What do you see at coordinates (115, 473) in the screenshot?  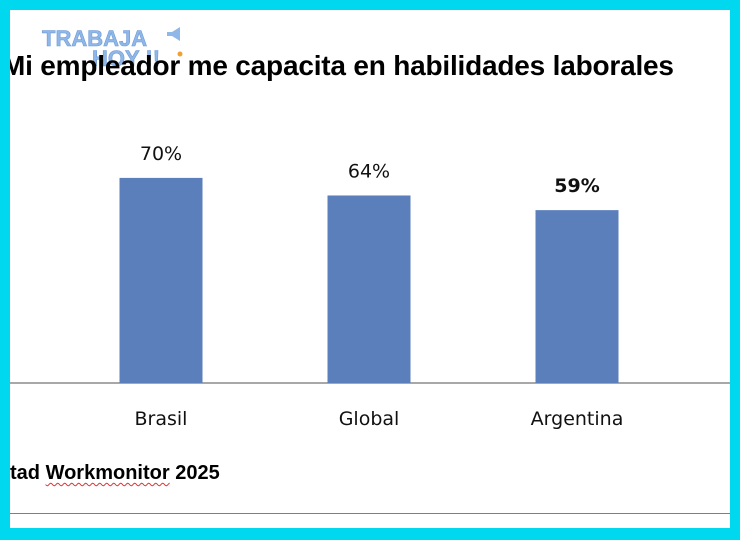 I see `source-note: tad Workmonitor 2025` at bounding box center [115, 473].